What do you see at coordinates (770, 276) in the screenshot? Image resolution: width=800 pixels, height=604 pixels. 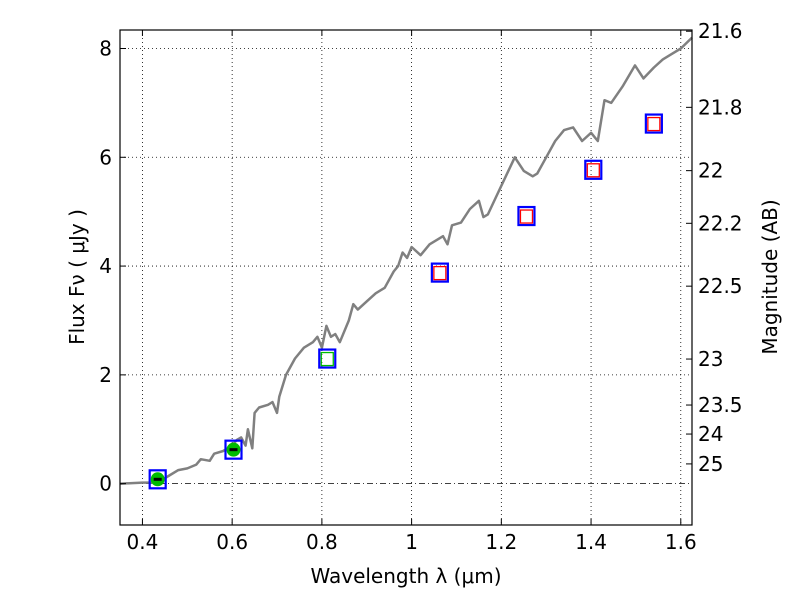 I see `y2-axis-label: Magnitude (AB)` at bounding box center [770, 276].